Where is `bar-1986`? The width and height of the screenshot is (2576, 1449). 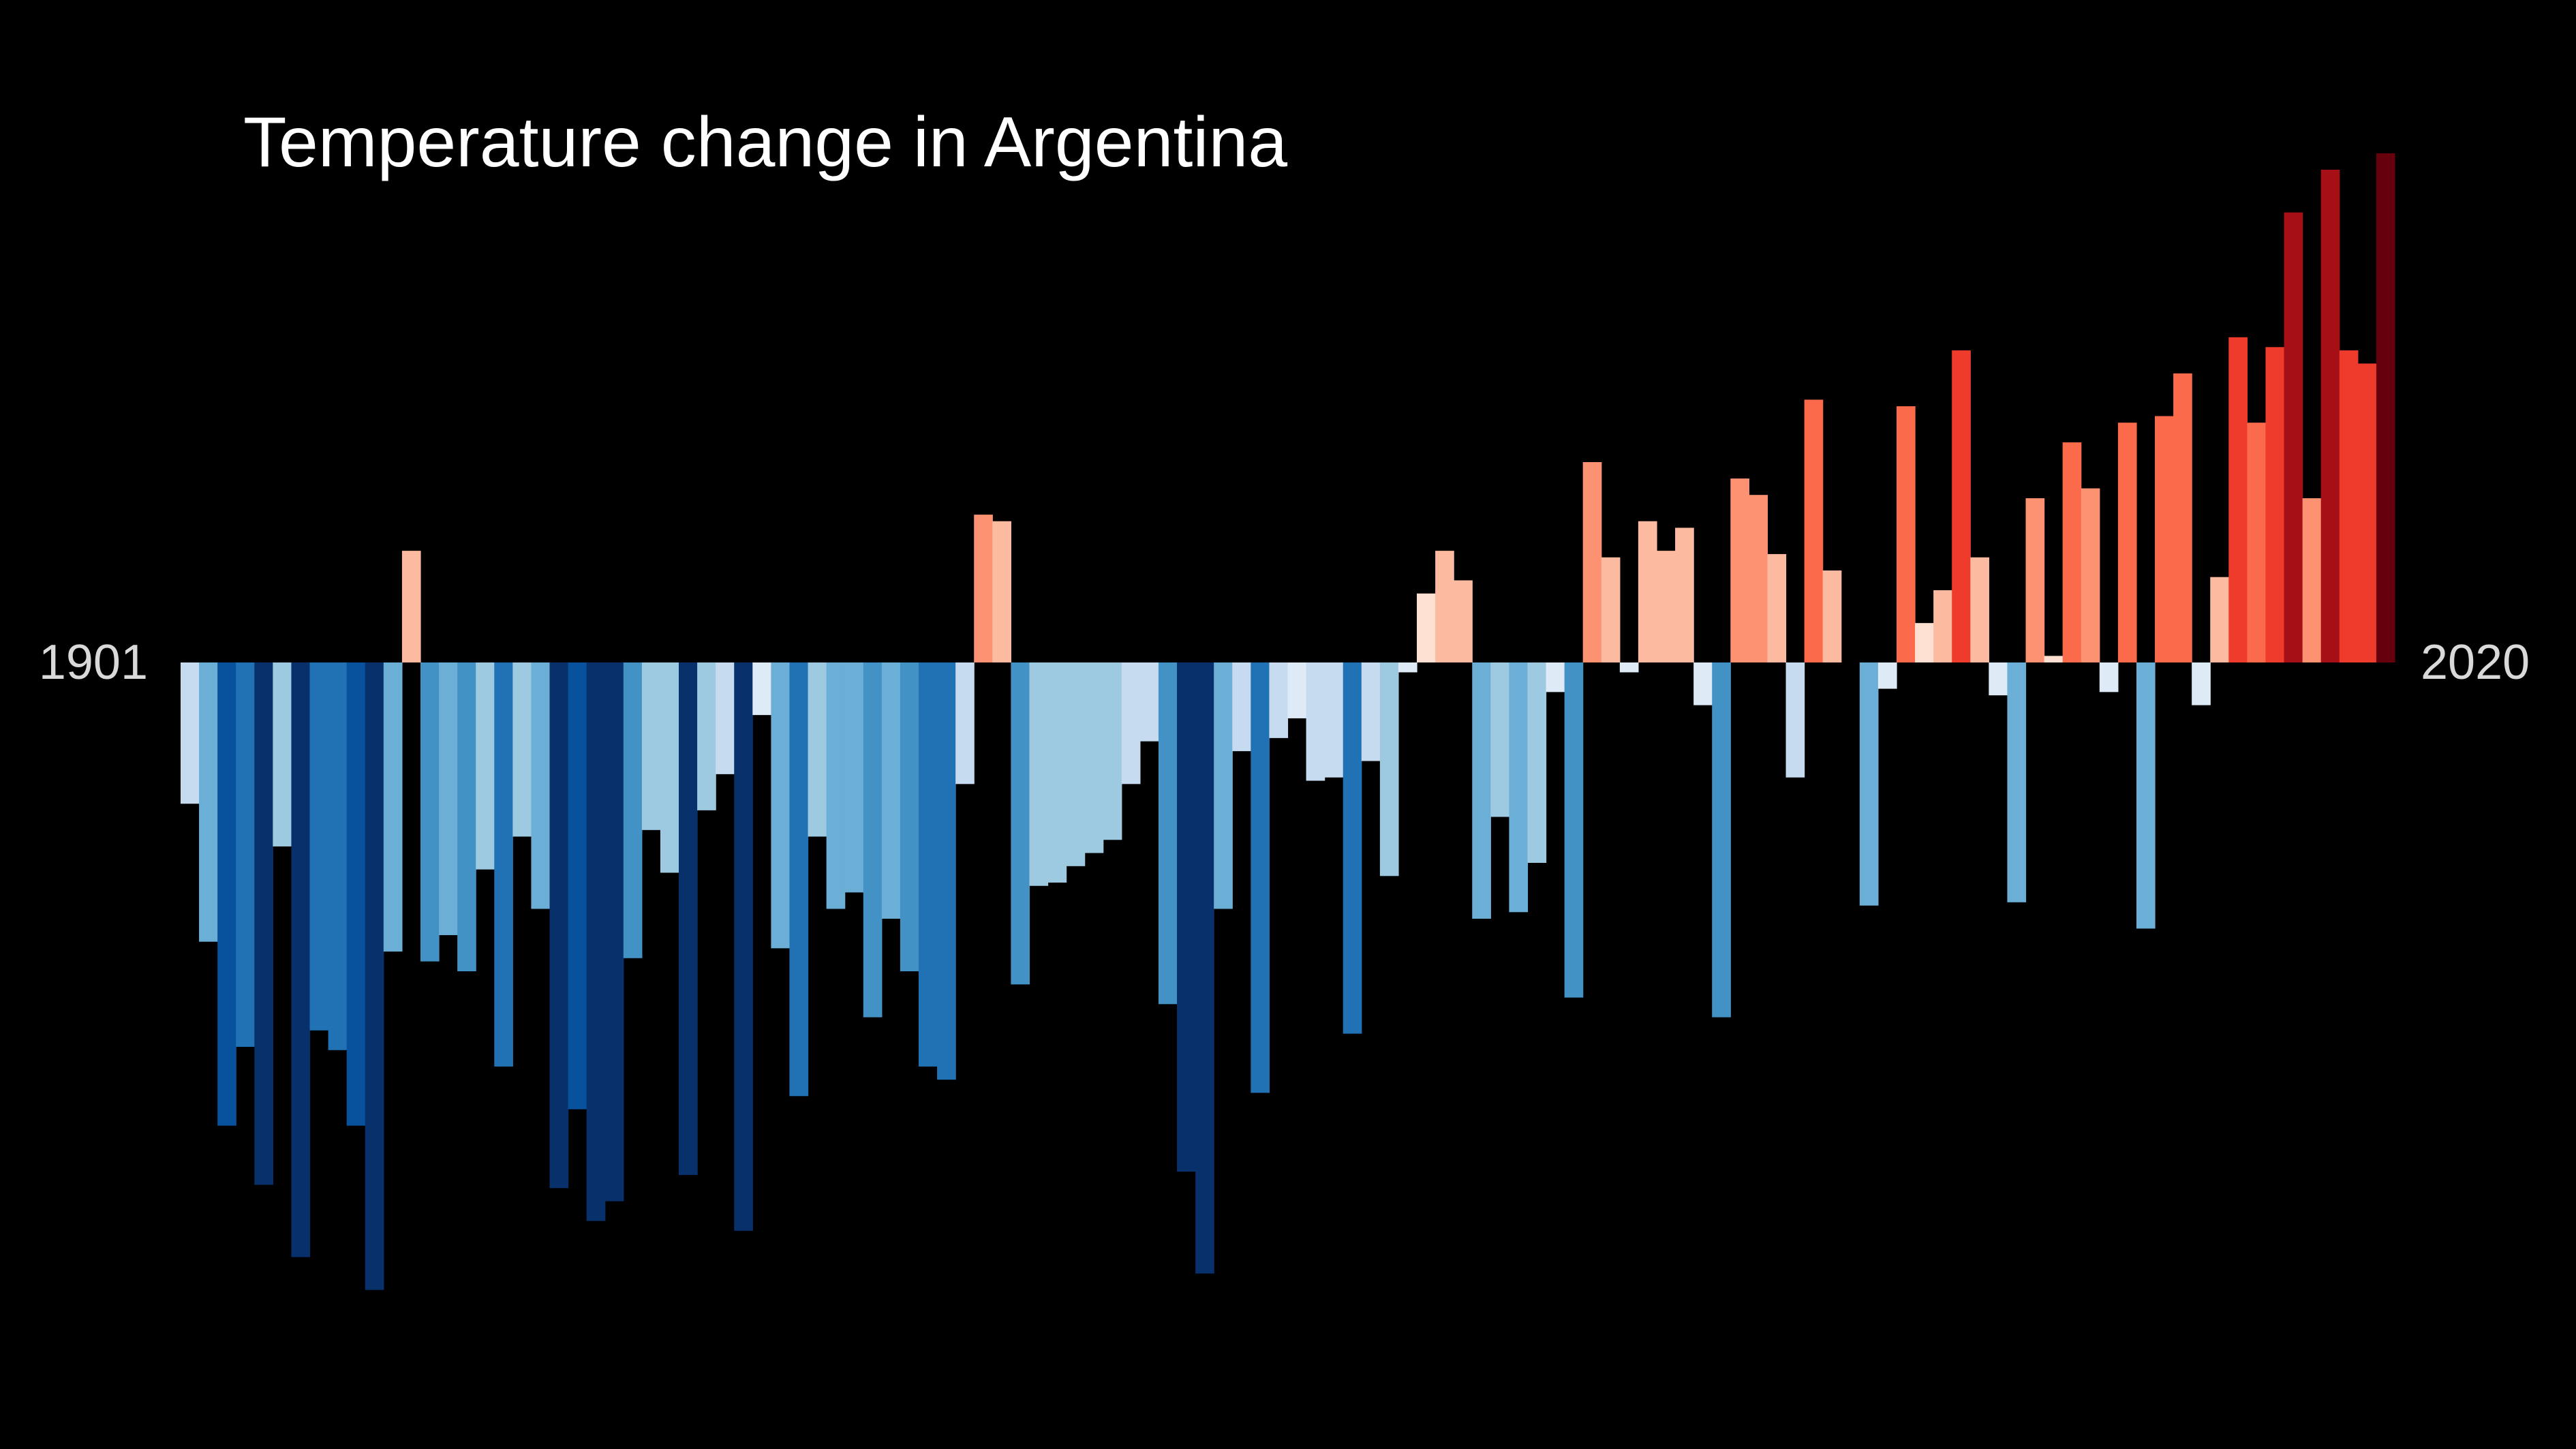
bar-1986 is located at coordinates (1759, 579).